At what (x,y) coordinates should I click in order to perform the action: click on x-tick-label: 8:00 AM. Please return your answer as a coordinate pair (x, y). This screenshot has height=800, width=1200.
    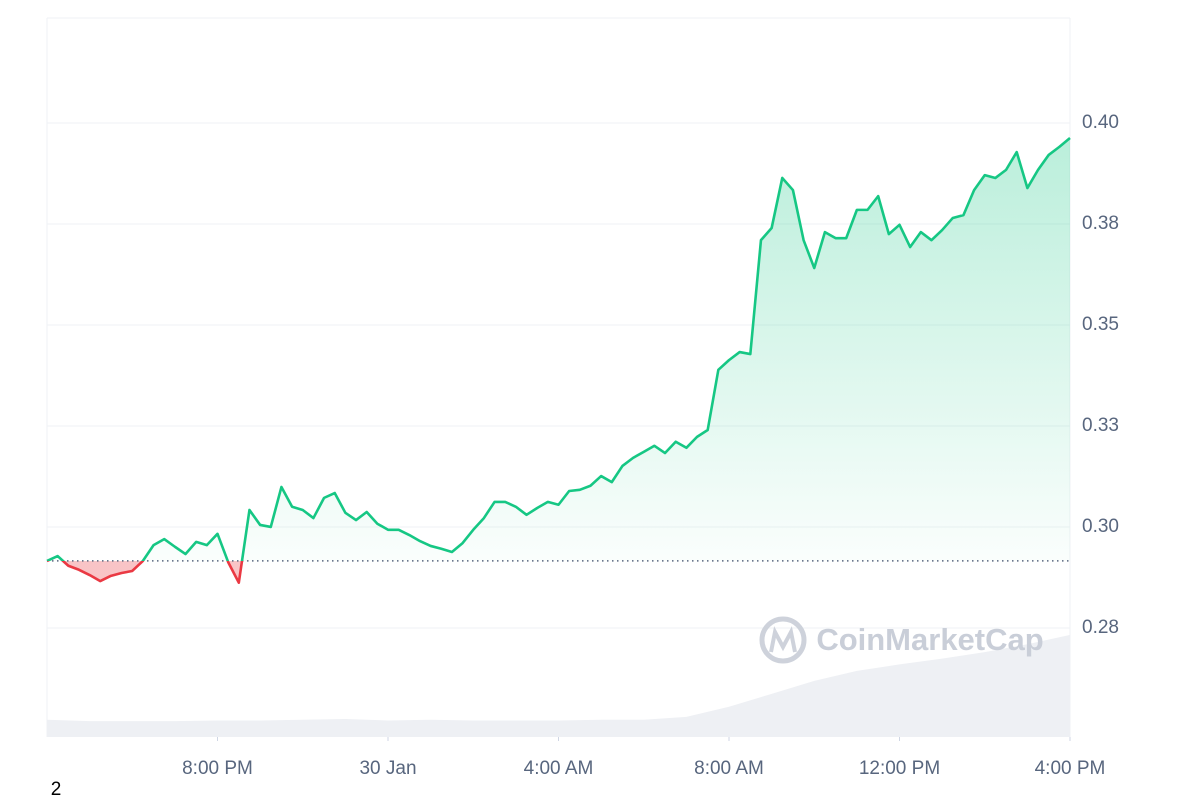
    Looking at the image, I should click on (729, 768).